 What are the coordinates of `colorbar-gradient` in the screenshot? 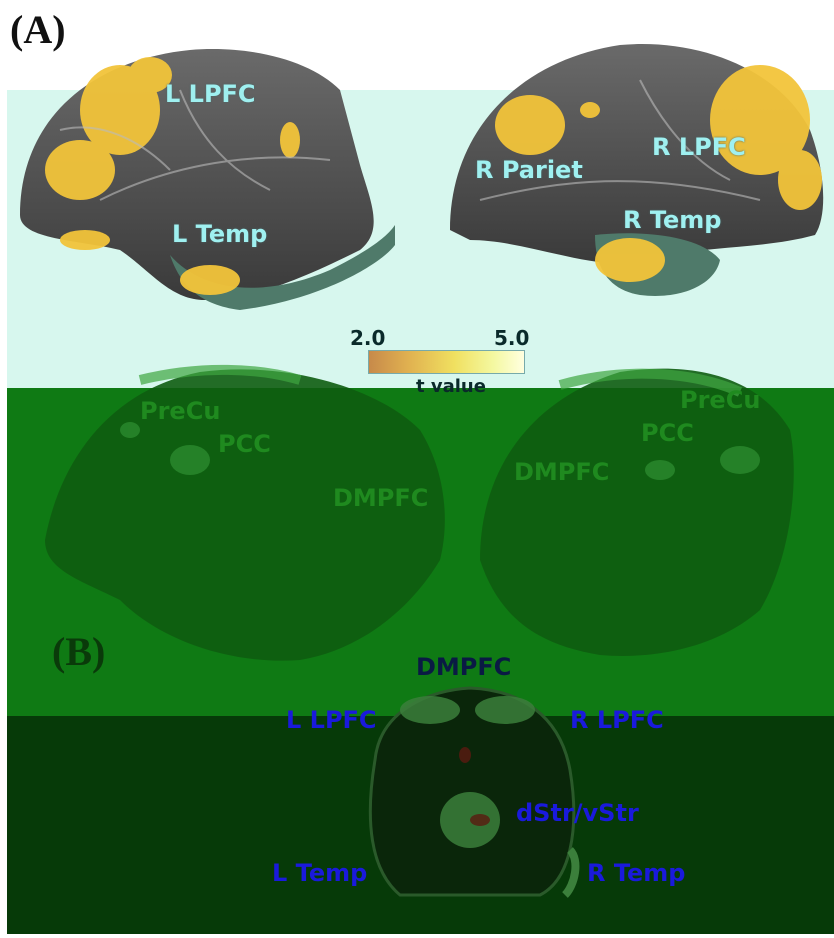 It's located at (446, 362).